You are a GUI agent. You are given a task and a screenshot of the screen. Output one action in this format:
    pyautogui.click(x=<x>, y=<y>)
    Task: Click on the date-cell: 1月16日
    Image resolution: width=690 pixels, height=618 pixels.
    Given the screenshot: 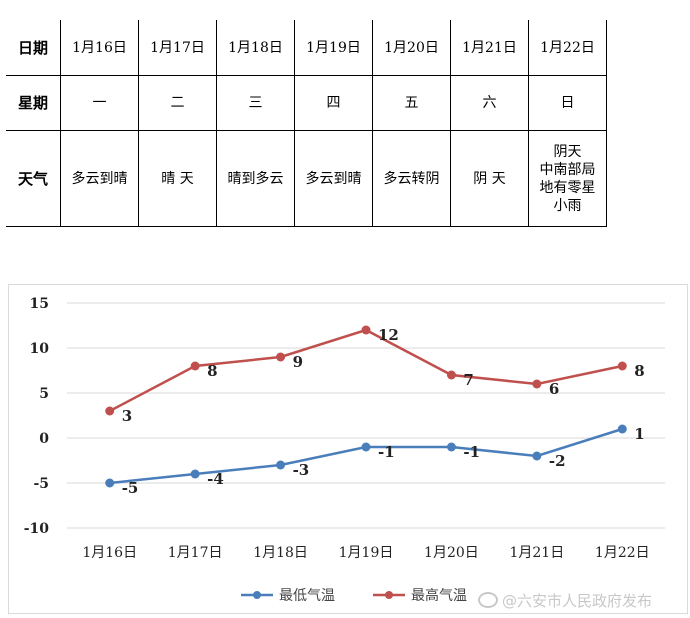 What is the action you would take?
    pyautogui.click(x=99, y=48)
    